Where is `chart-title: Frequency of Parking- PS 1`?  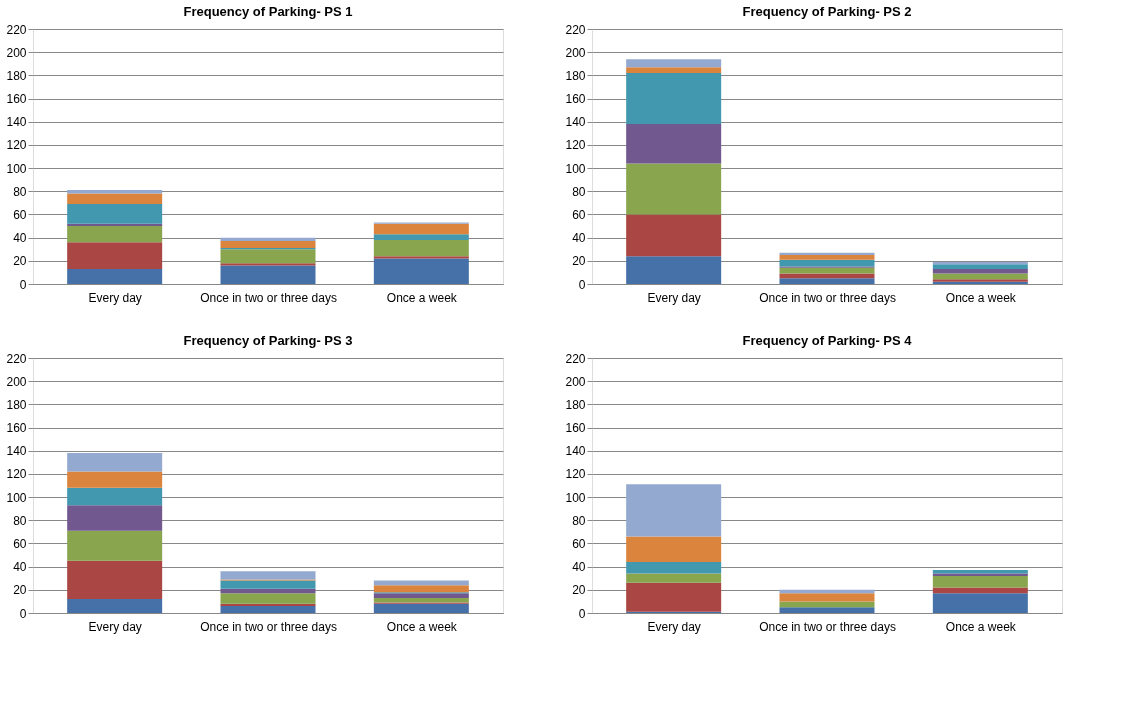 chart-title: Frequency of Parking- PS 1 is located at coordinates (268, 11).